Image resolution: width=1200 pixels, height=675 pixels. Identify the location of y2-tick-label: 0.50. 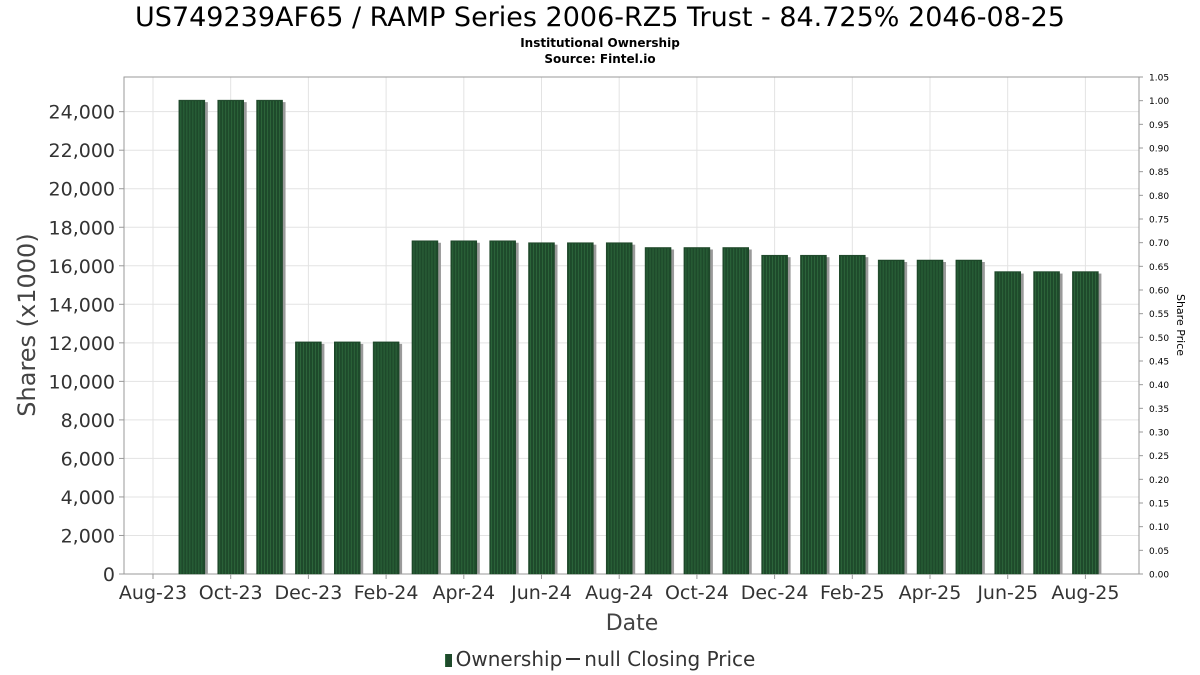
(1159, 339).